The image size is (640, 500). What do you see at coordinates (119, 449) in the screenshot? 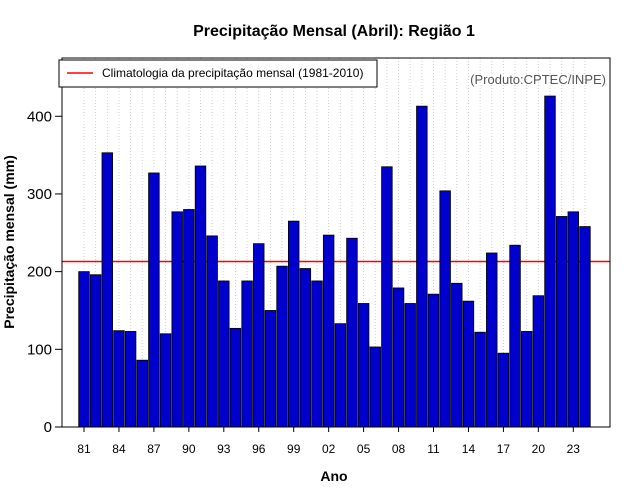
I see `x-tick-label: 84` at bounding box center [119, 449].